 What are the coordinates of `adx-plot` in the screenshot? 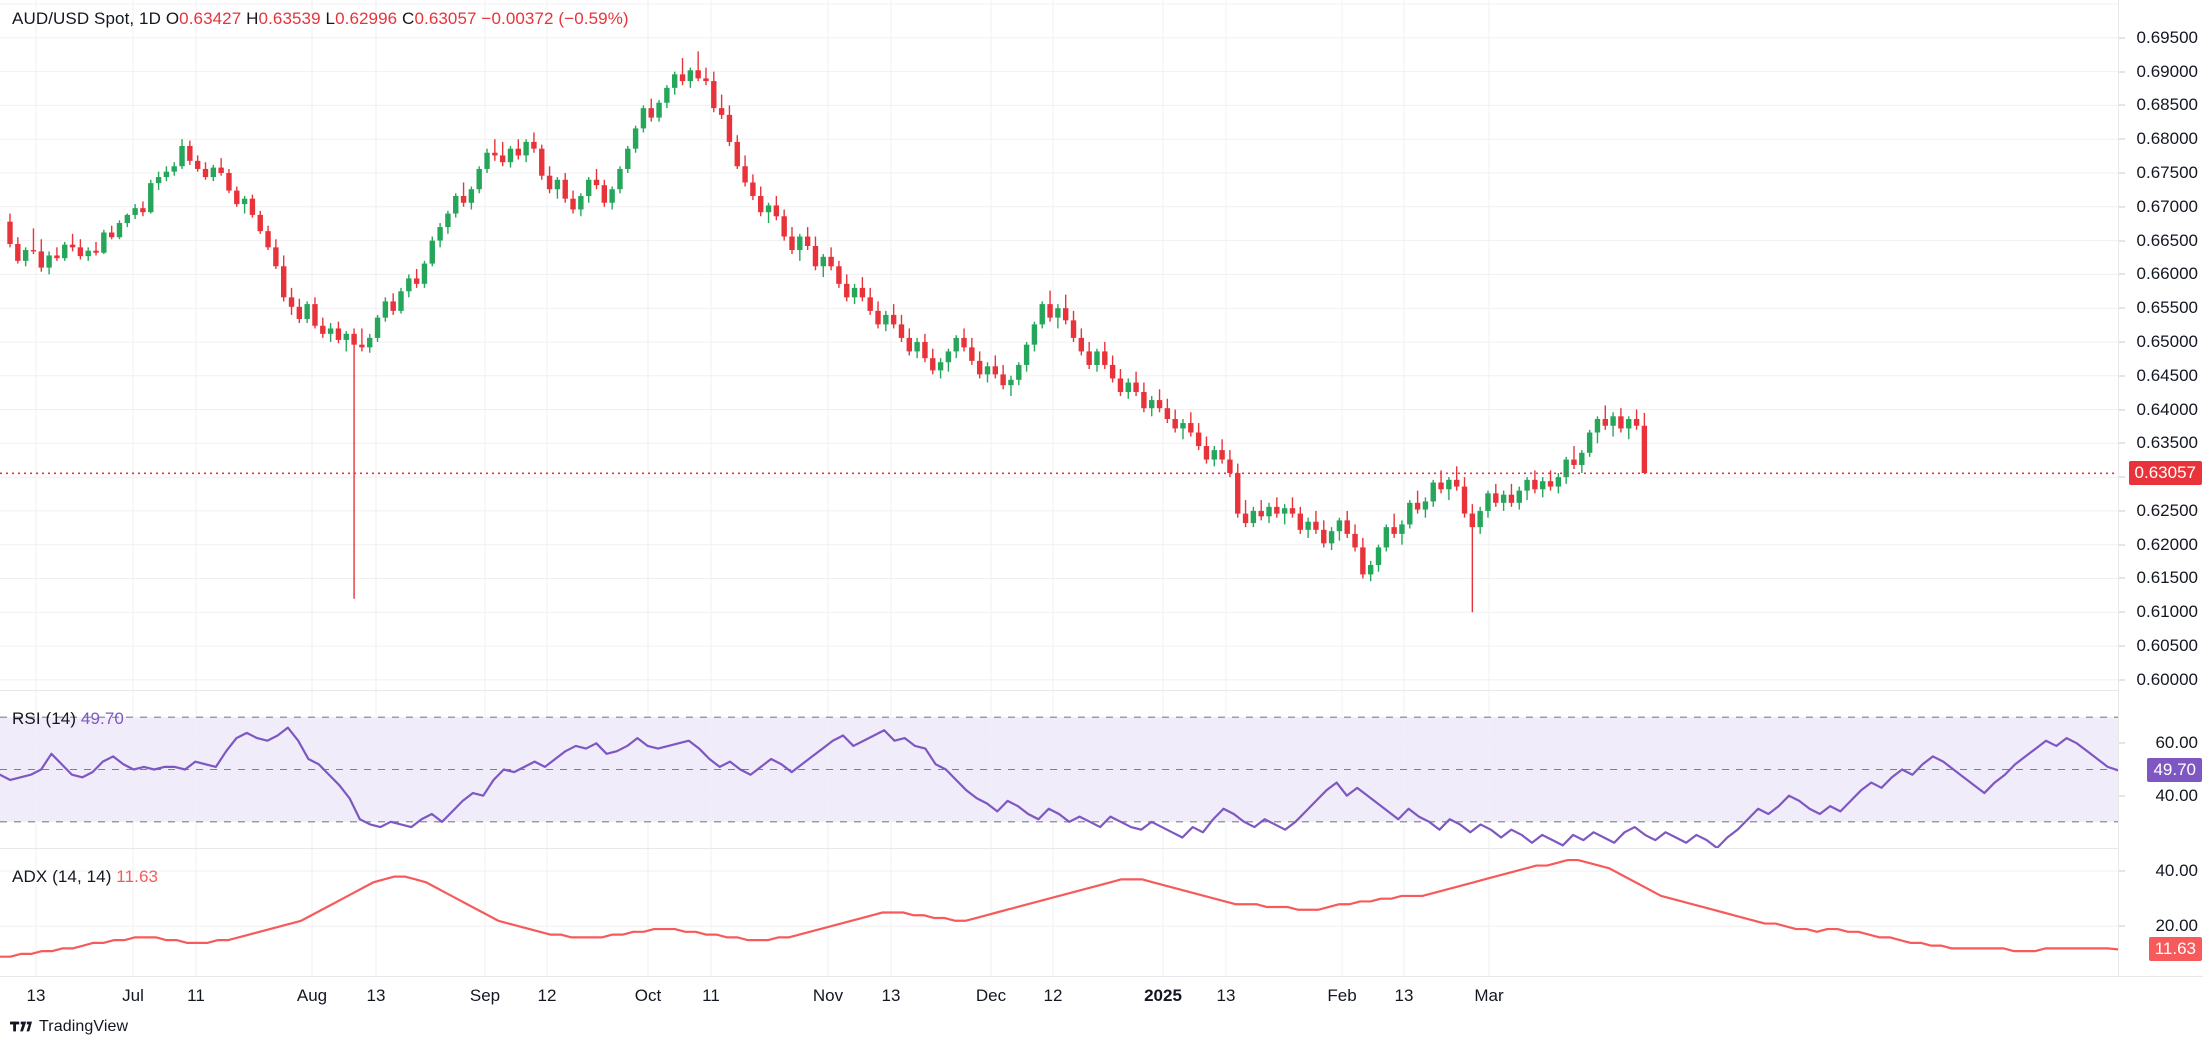 It's located at (1059, 912).